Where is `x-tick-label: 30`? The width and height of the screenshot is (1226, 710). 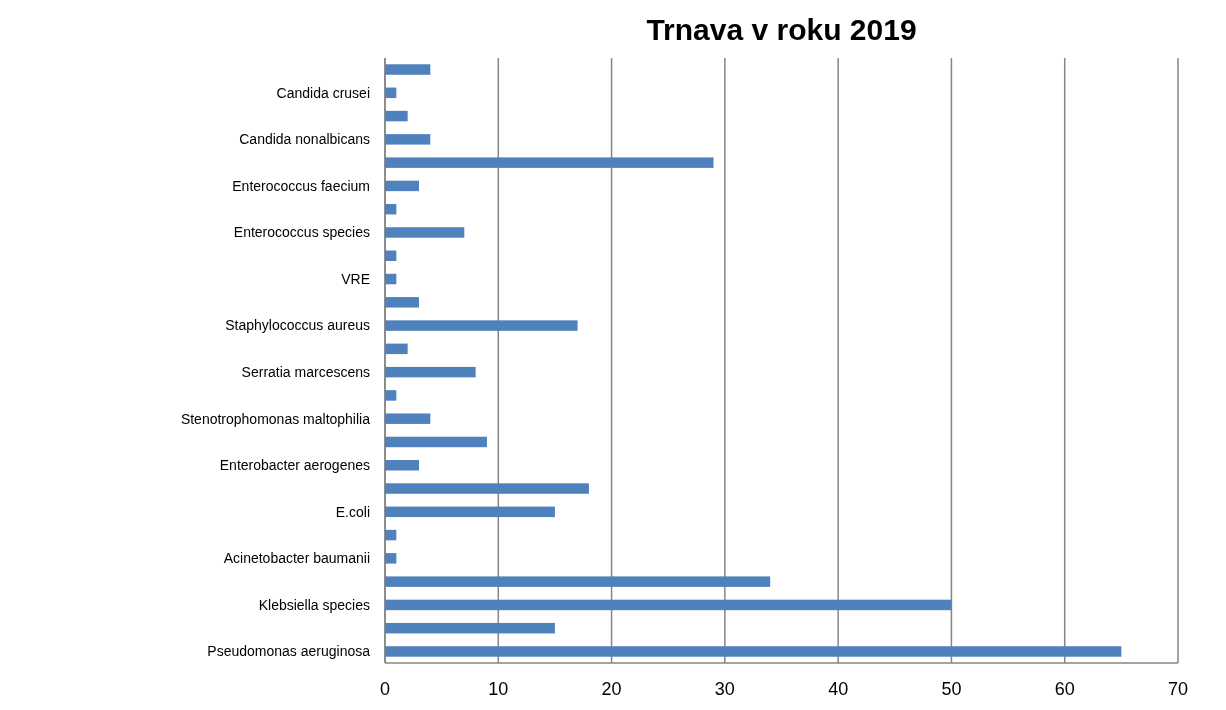 x-tick-label: 30 is located at coordinates (724, 689).